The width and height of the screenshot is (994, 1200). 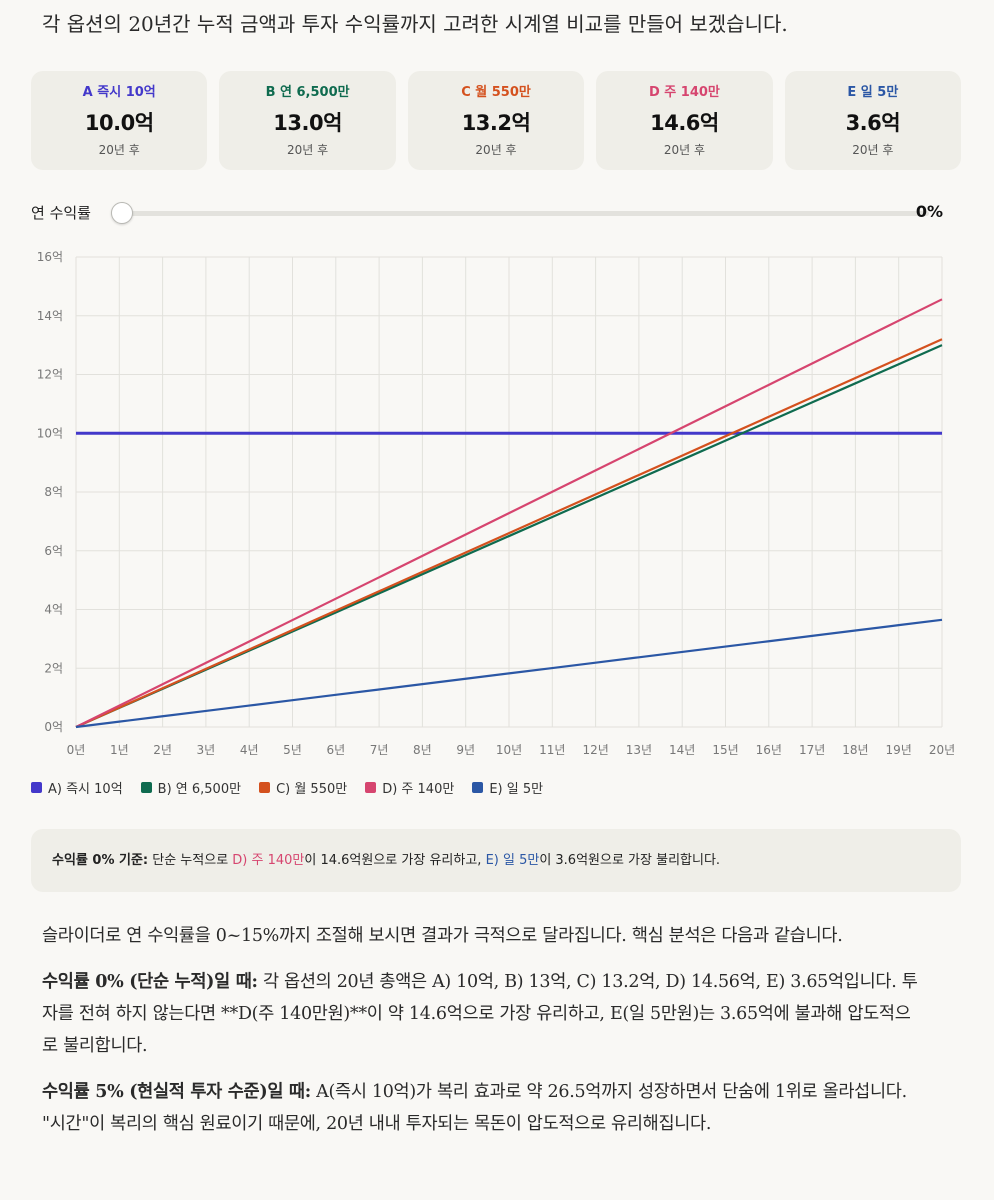 What do you see at coordinates (509, 673) in the screenshot?
I see `series-line-e` at bounding box center [509, 673].